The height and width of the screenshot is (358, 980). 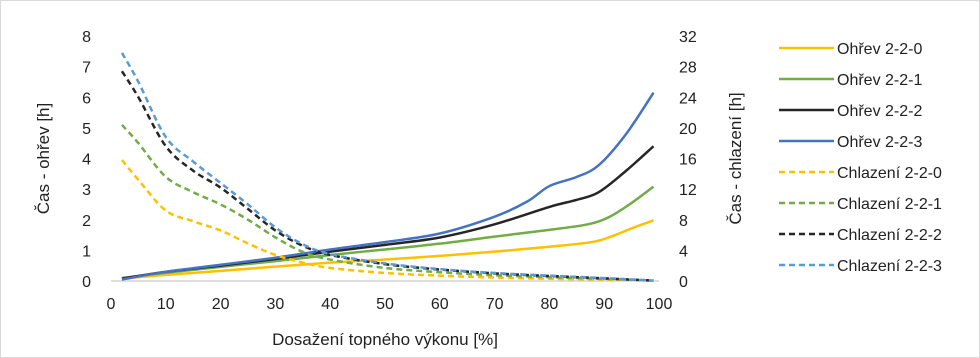 I want to click on legend-item-8: Chlazení 2-2-3, so click(x=860, y=266).